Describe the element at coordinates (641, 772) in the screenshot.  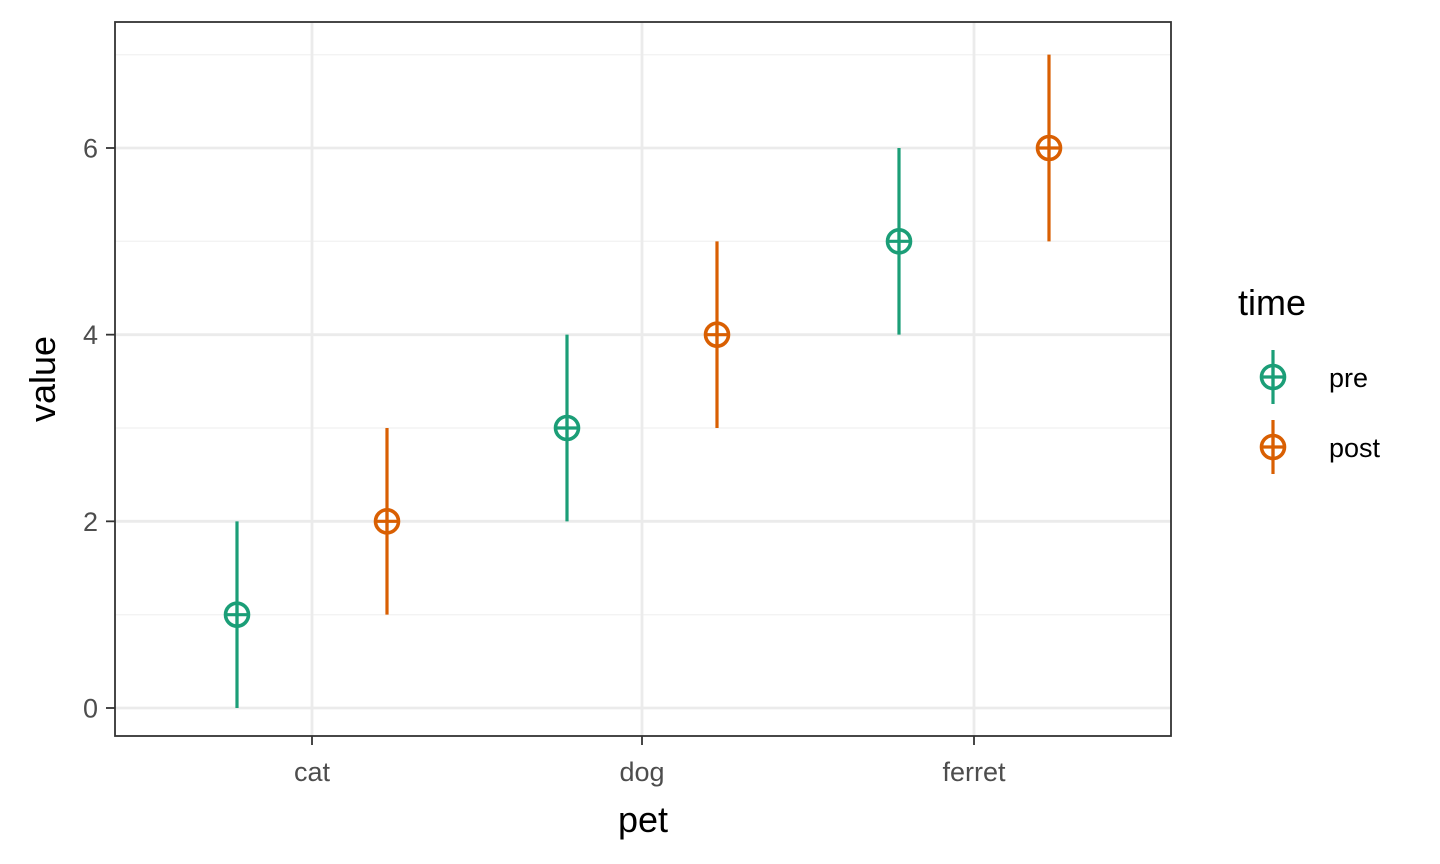
I see `x-tick-label: dog` at that location.